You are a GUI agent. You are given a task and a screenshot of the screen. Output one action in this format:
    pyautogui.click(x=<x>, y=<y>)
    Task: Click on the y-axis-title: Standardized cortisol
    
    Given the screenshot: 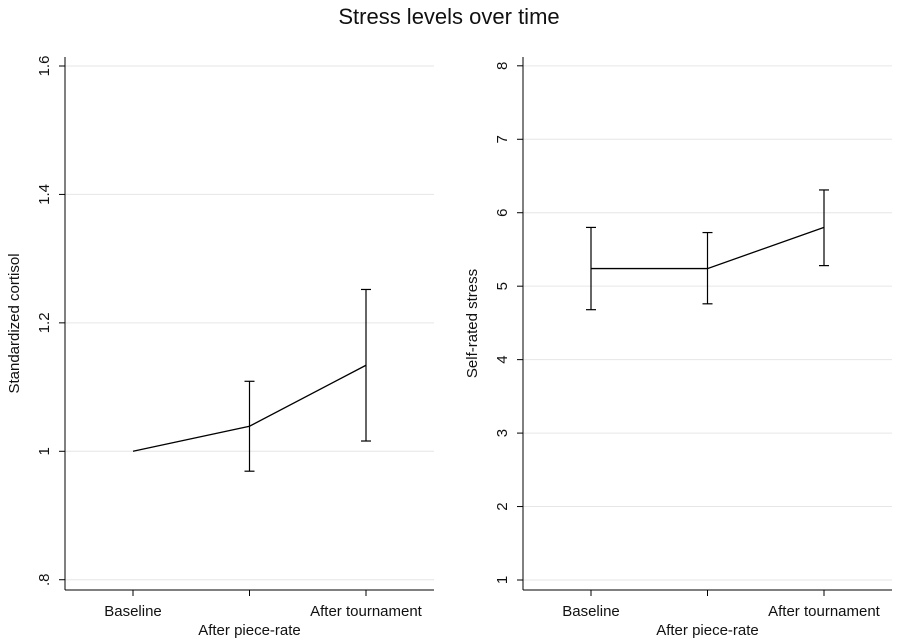 What is the action you would take?
    pyautogui.click(x=14, y=323)
    